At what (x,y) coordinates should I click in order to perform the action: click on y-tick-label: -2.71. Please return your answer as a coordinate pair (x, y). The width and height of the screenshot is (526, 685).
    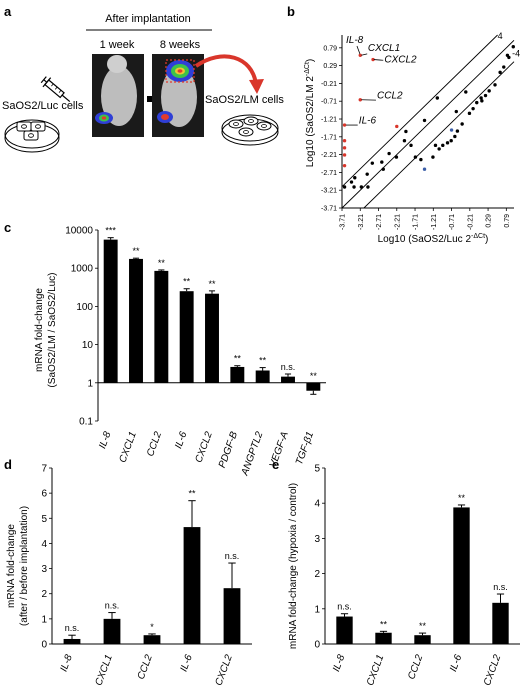
    Looking at the image, I should click on (329, 173).